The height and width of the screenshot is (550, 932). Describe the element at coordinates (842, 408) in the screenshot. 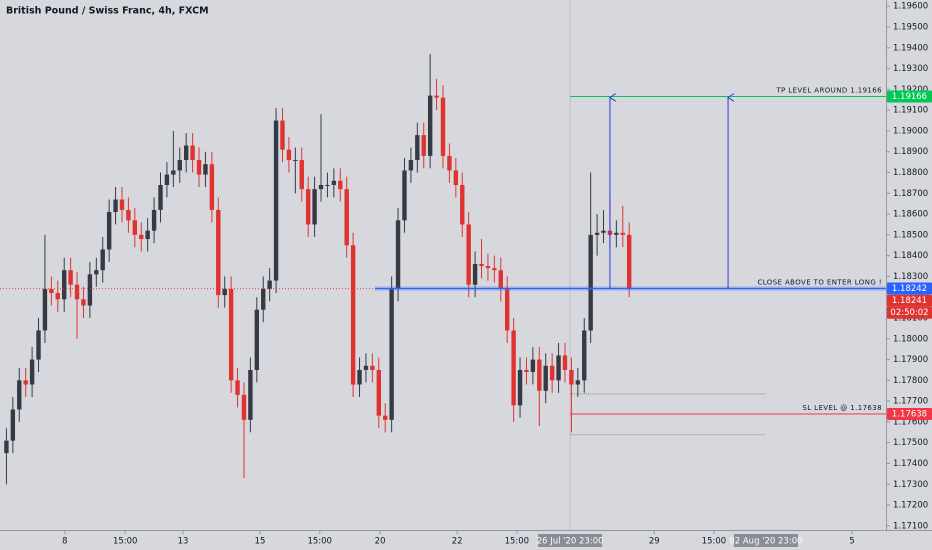

I see `level-label: SL LEVEL @ 1.17638` at that location.